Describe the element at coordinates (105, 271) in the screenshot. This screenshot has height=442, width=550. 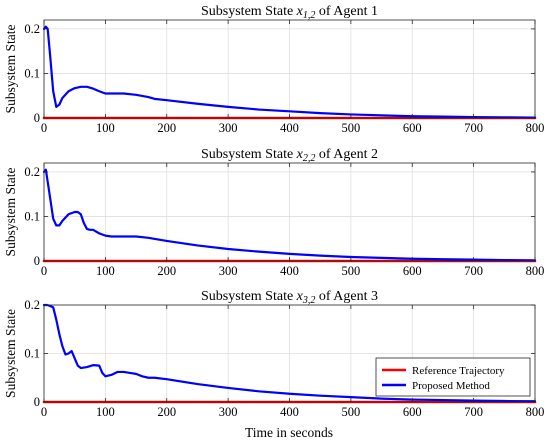
I see `chart-2-x-tick-label: 100` at that location.